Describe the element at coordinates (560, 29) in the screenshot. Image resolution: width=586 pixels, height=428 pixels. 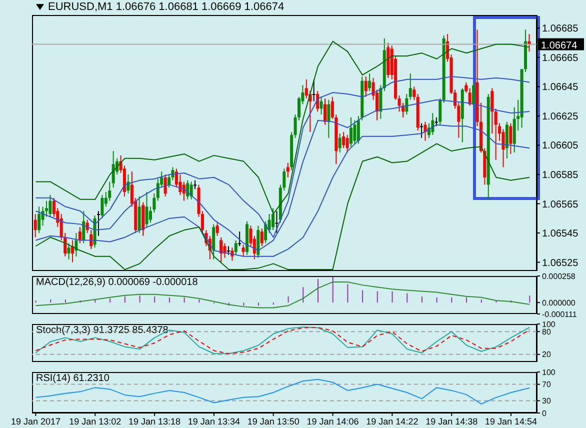
I see `y-tick-label: 1.06685` at that location.